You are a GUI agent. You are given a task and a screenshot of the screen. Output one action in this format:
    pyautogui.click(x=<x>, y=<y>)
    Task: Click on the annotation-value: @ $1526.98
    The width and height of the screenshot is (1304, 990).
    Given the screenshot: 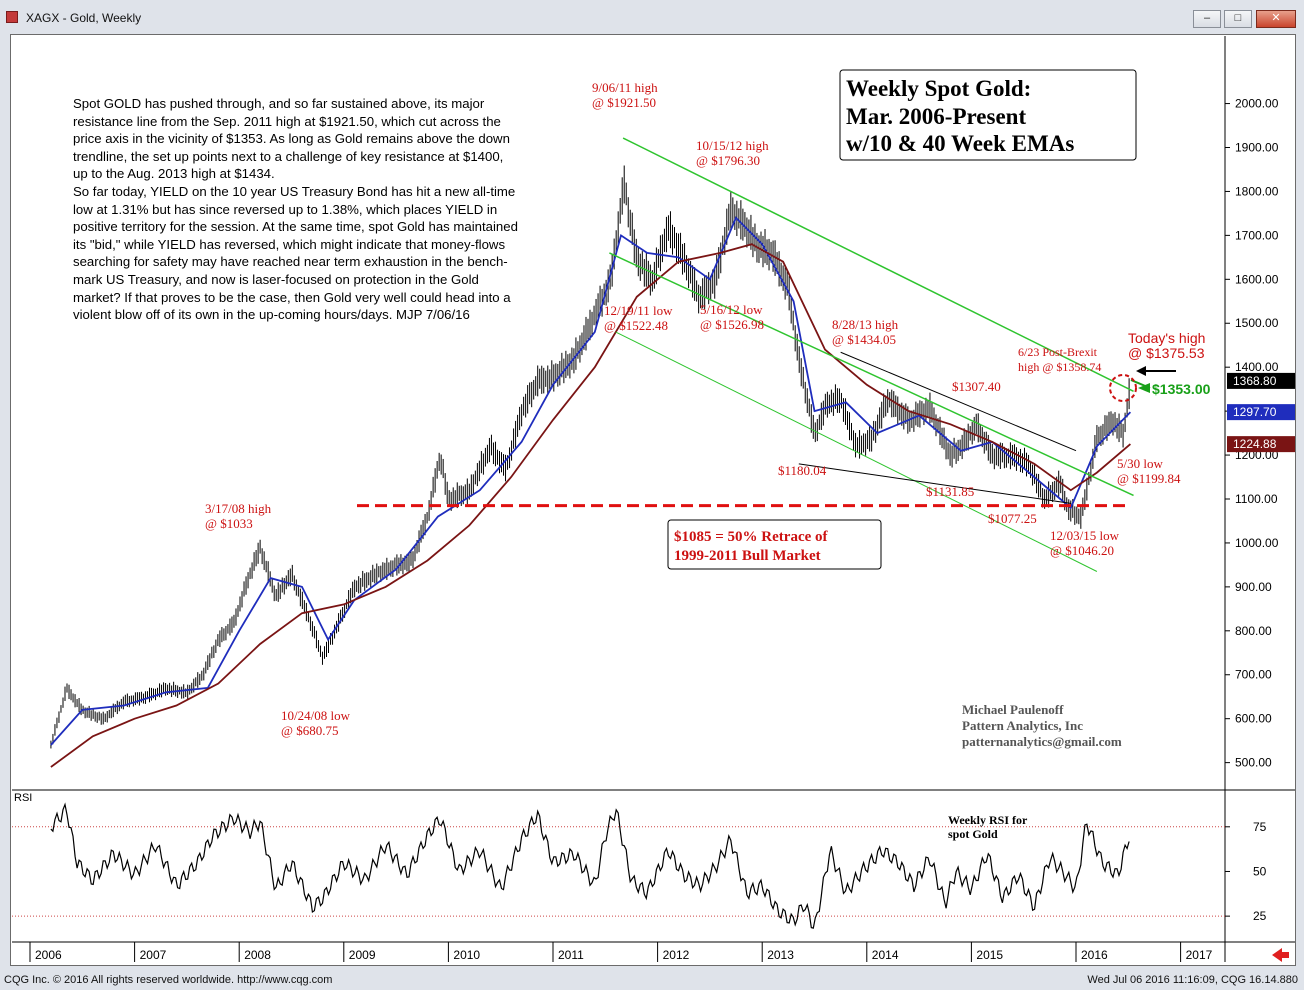 What is the action you would take?
    pyautogui.click(x=732, y=324)
    